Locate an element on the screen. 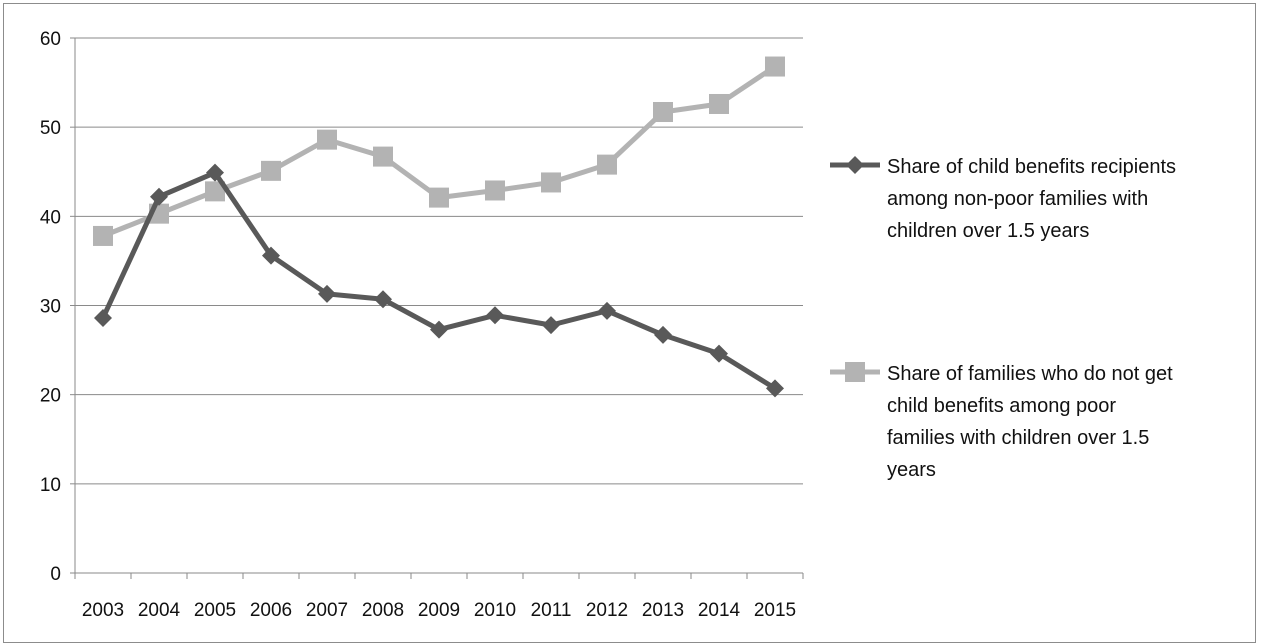  x-tick-label: 2008 is located at coordinates (383, 610).